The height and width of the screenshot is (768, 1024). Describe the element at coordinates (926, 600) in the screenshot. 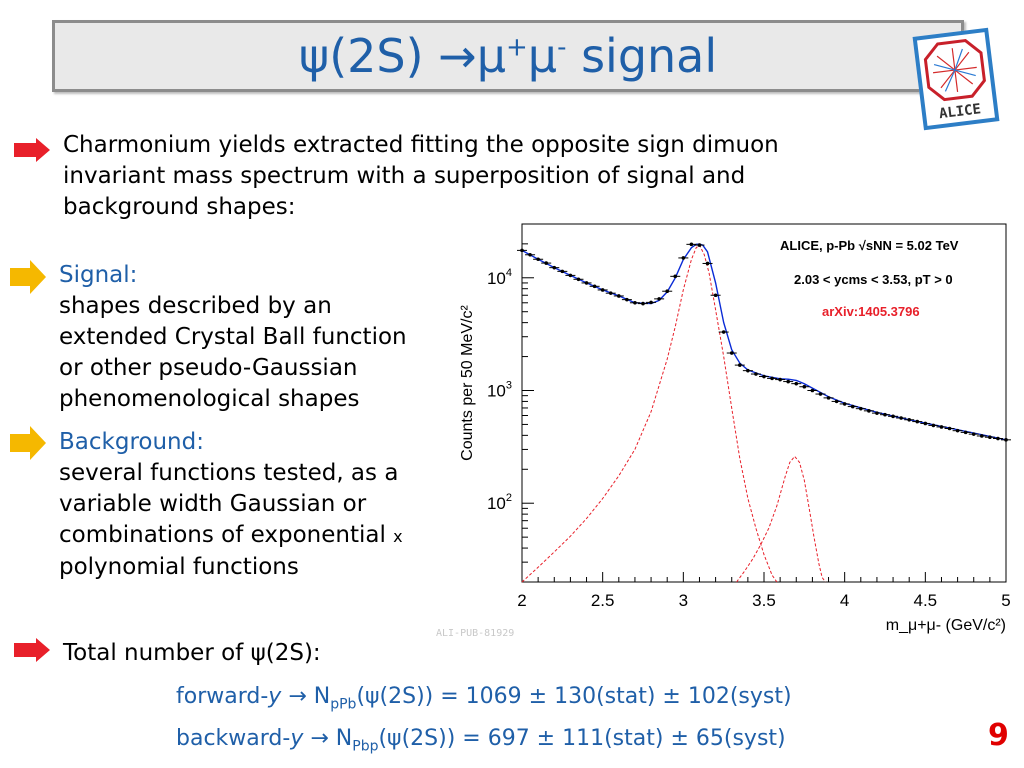

I see `x-tick-label: 4.5` at that location.